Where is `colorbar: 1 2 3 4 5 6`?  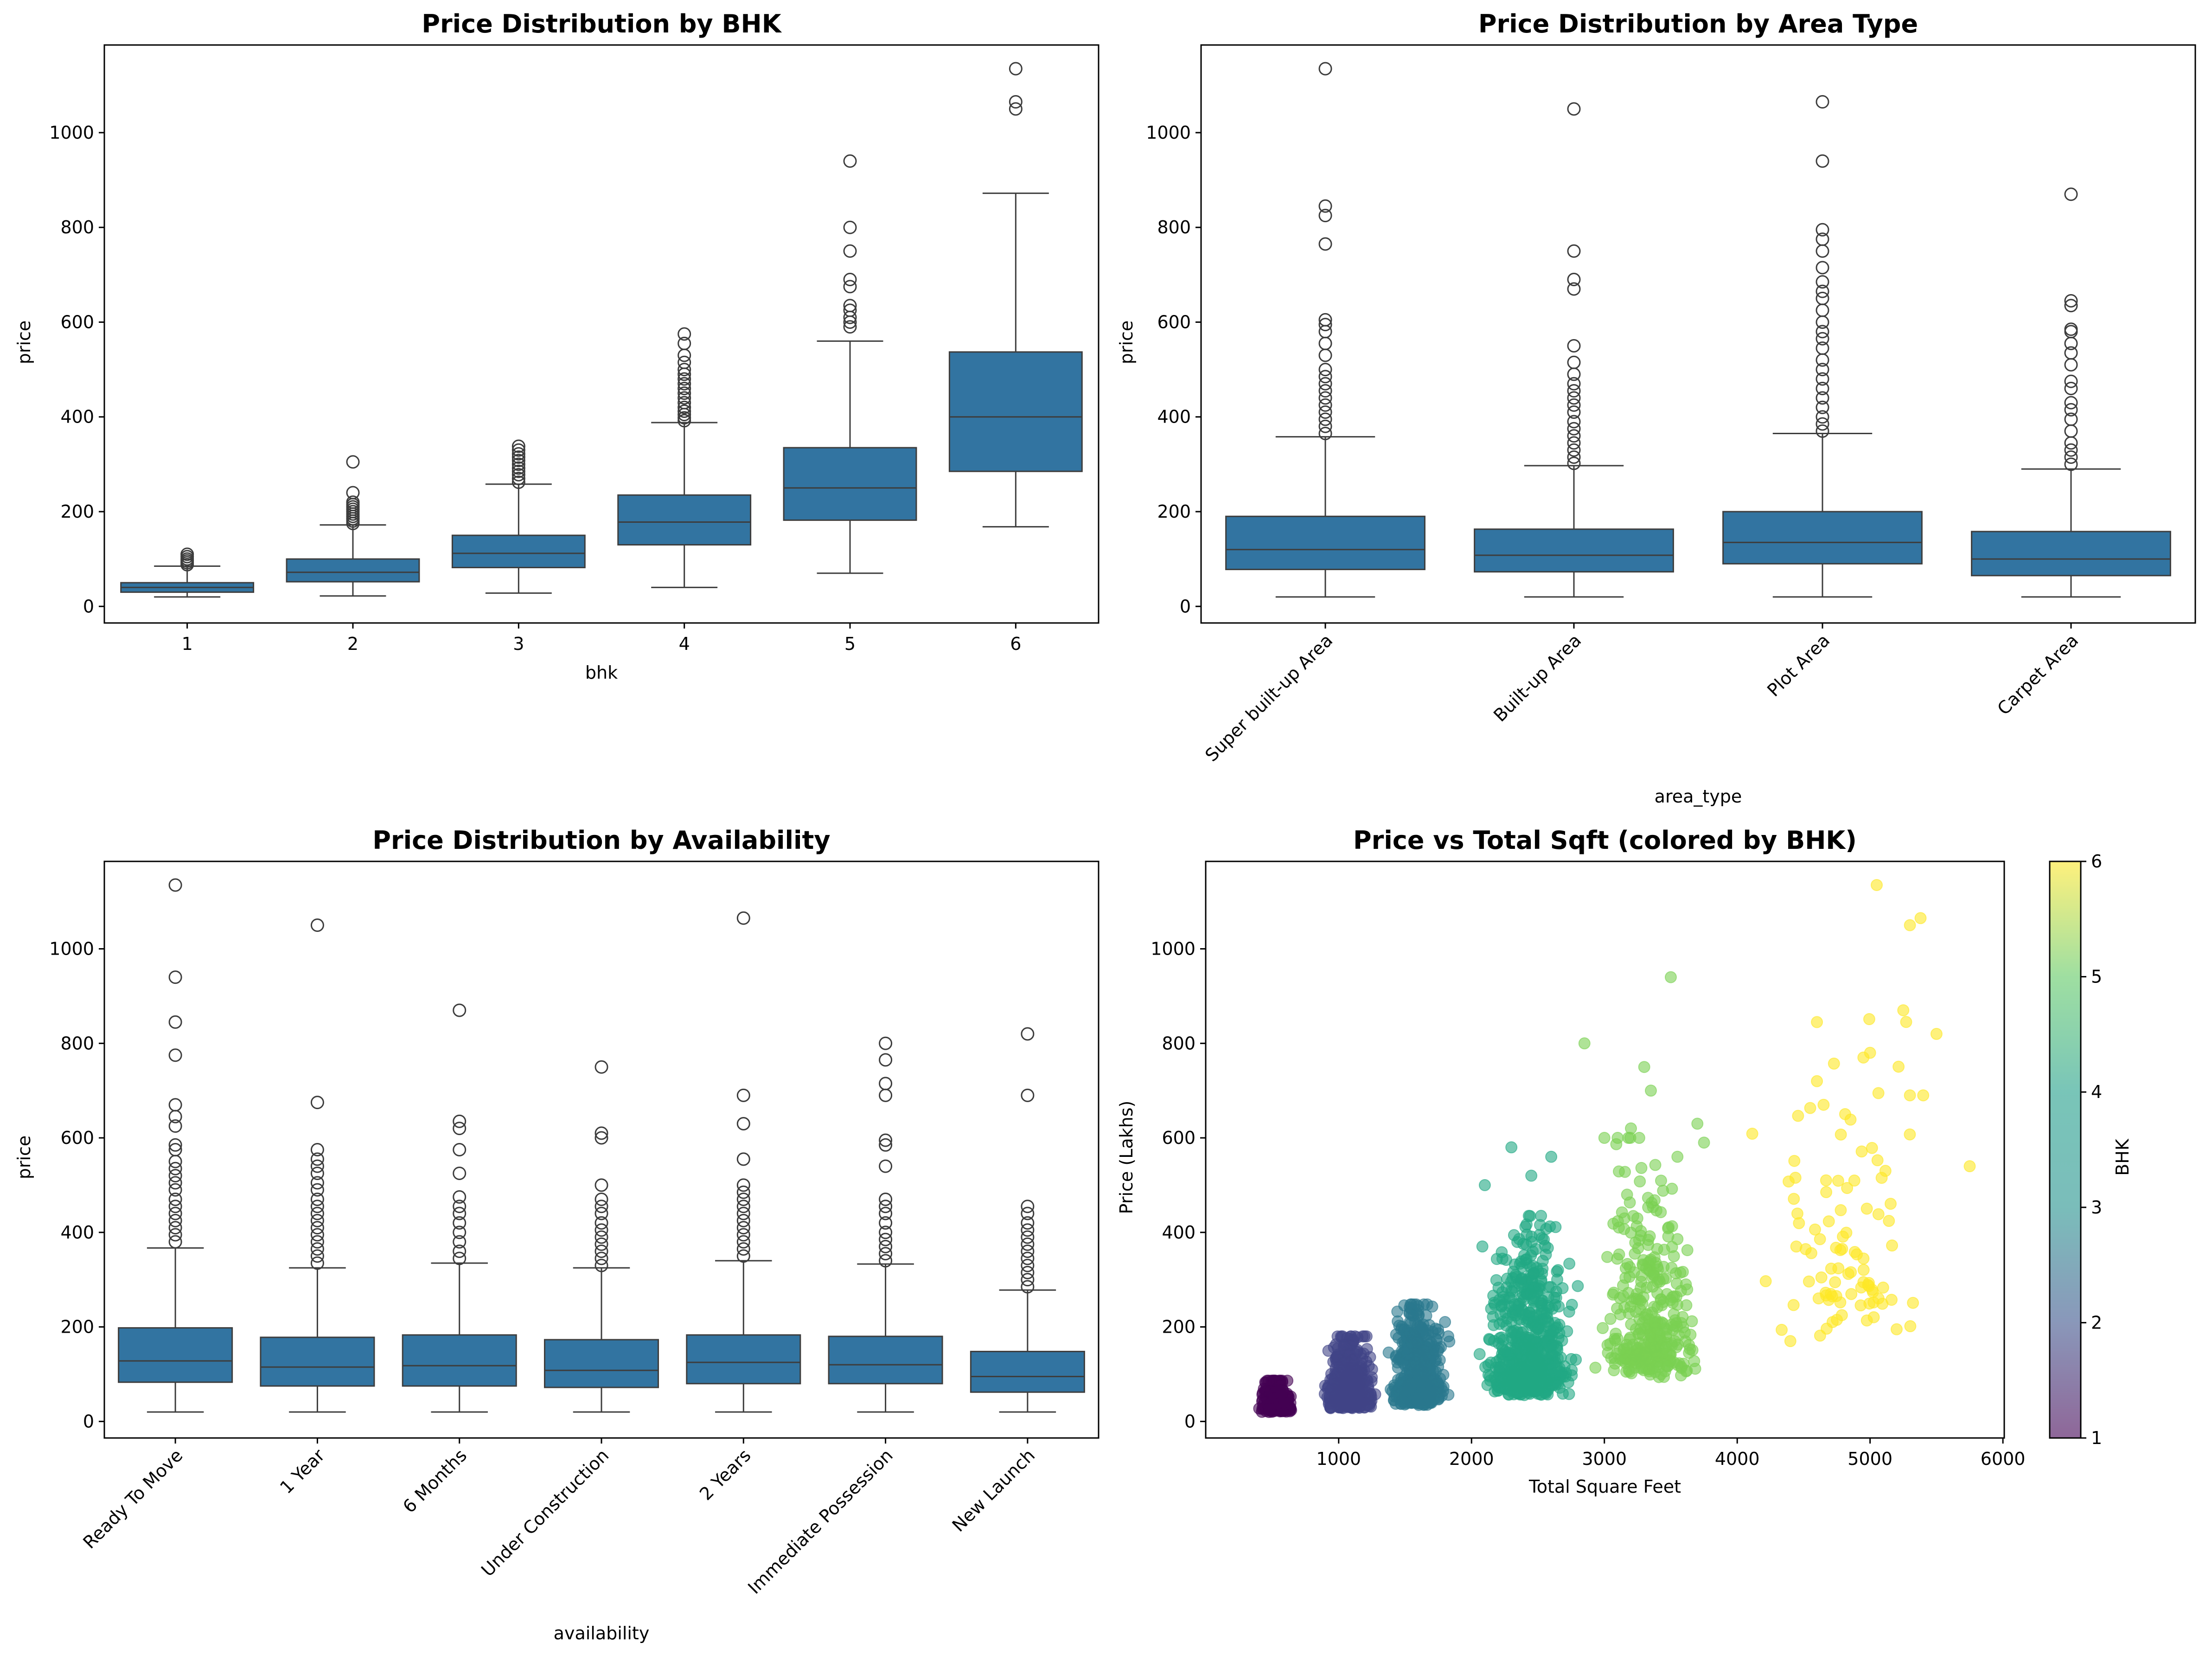 colorbar: 1 2 3 4 5 6 is located at coordinates (2075, 1149).